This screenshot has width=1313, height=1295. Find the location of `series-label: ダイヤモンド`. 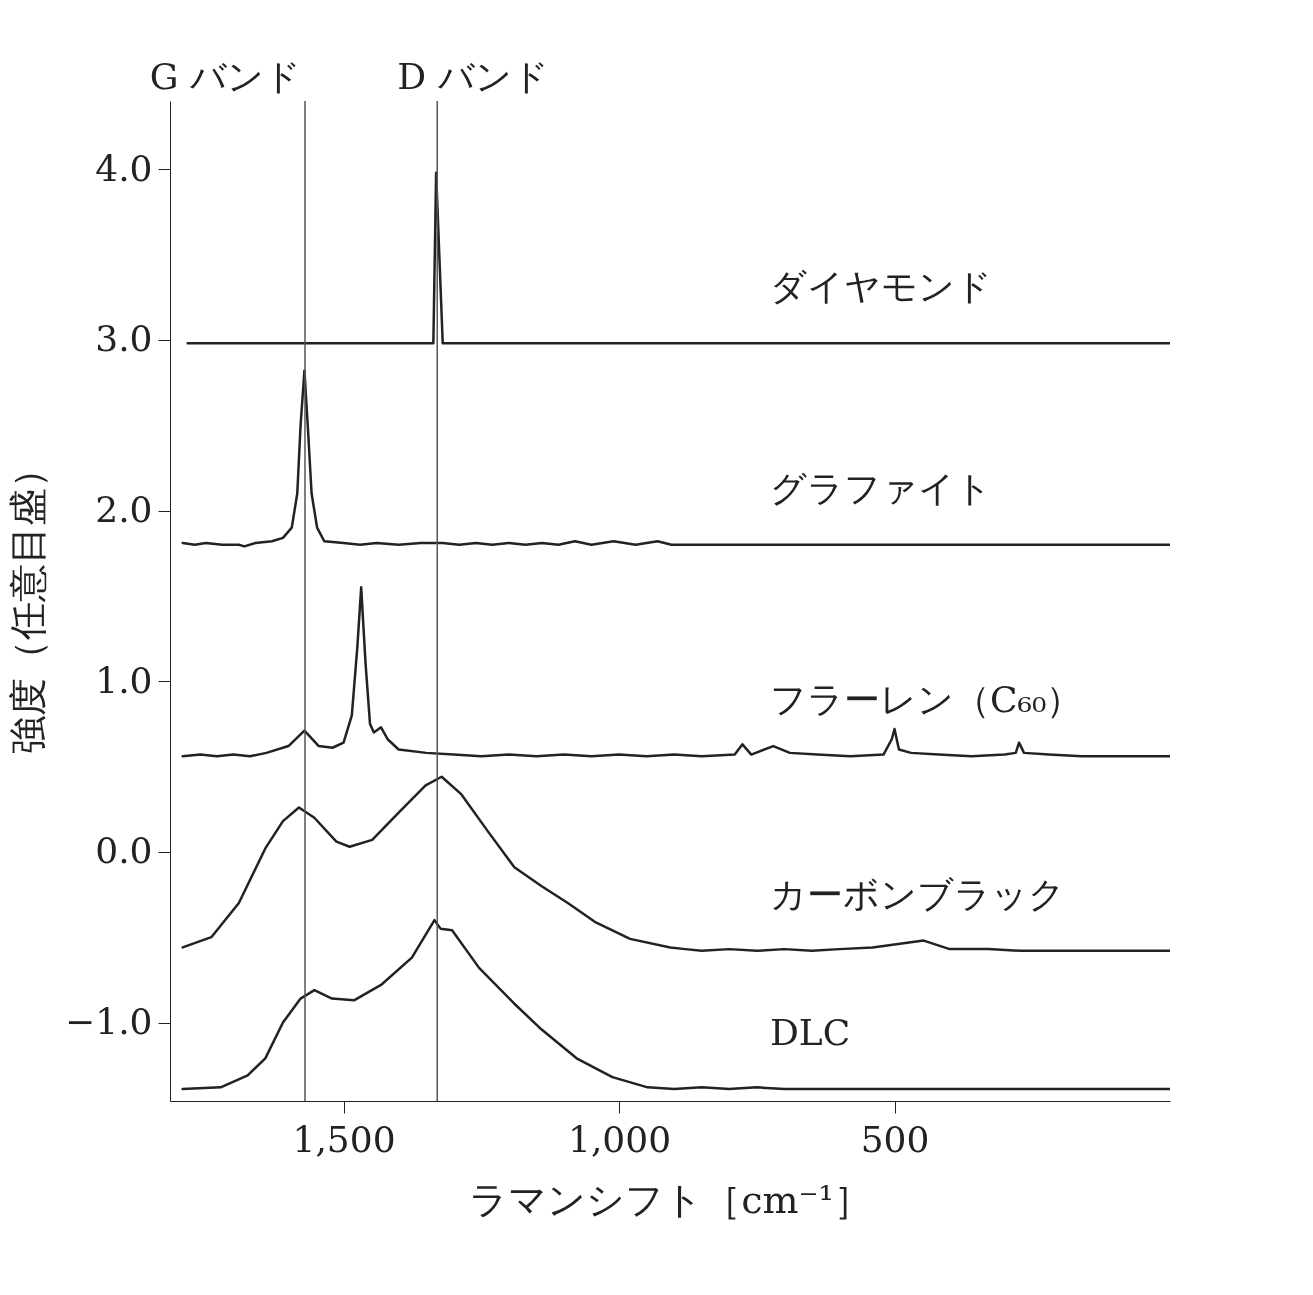

series-label: ダイヤモンド is located at coordinates (881, 287).